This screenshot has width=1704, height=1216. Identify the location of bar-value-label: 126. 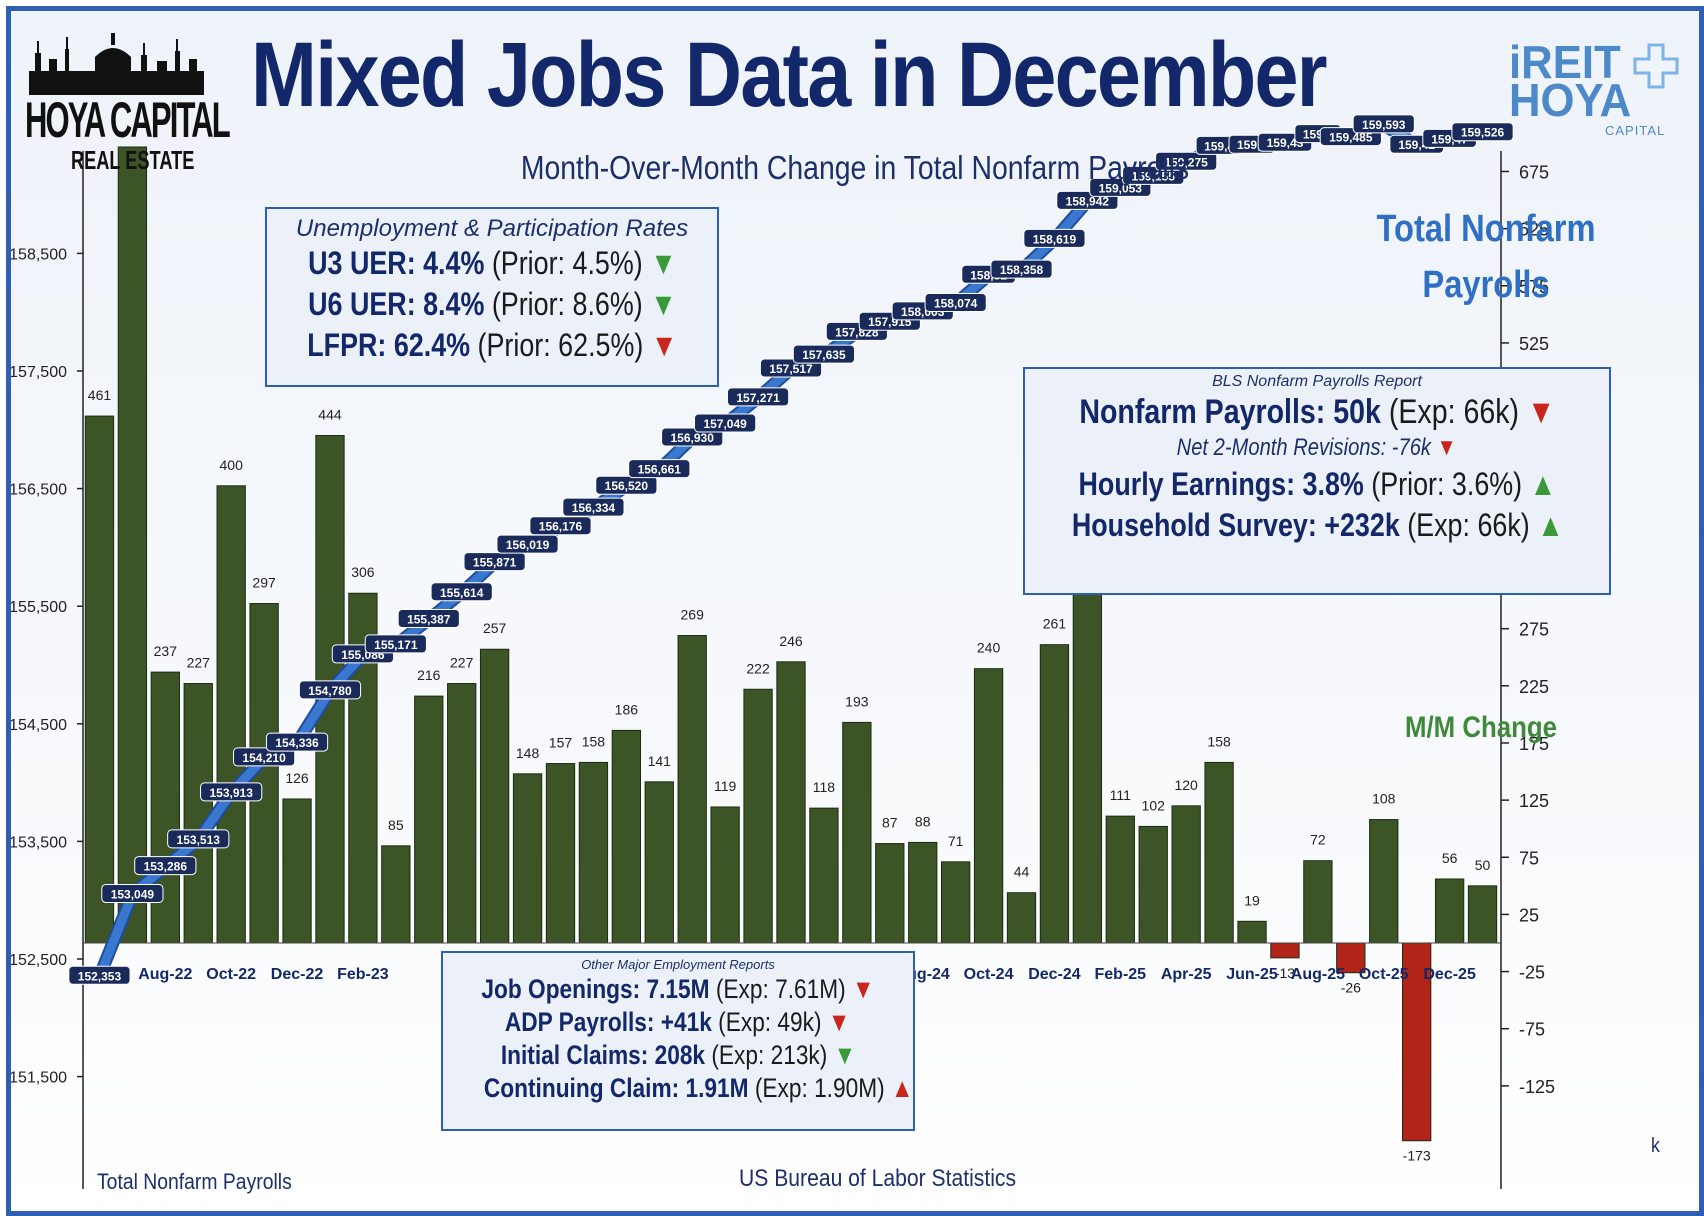
(297, 778).